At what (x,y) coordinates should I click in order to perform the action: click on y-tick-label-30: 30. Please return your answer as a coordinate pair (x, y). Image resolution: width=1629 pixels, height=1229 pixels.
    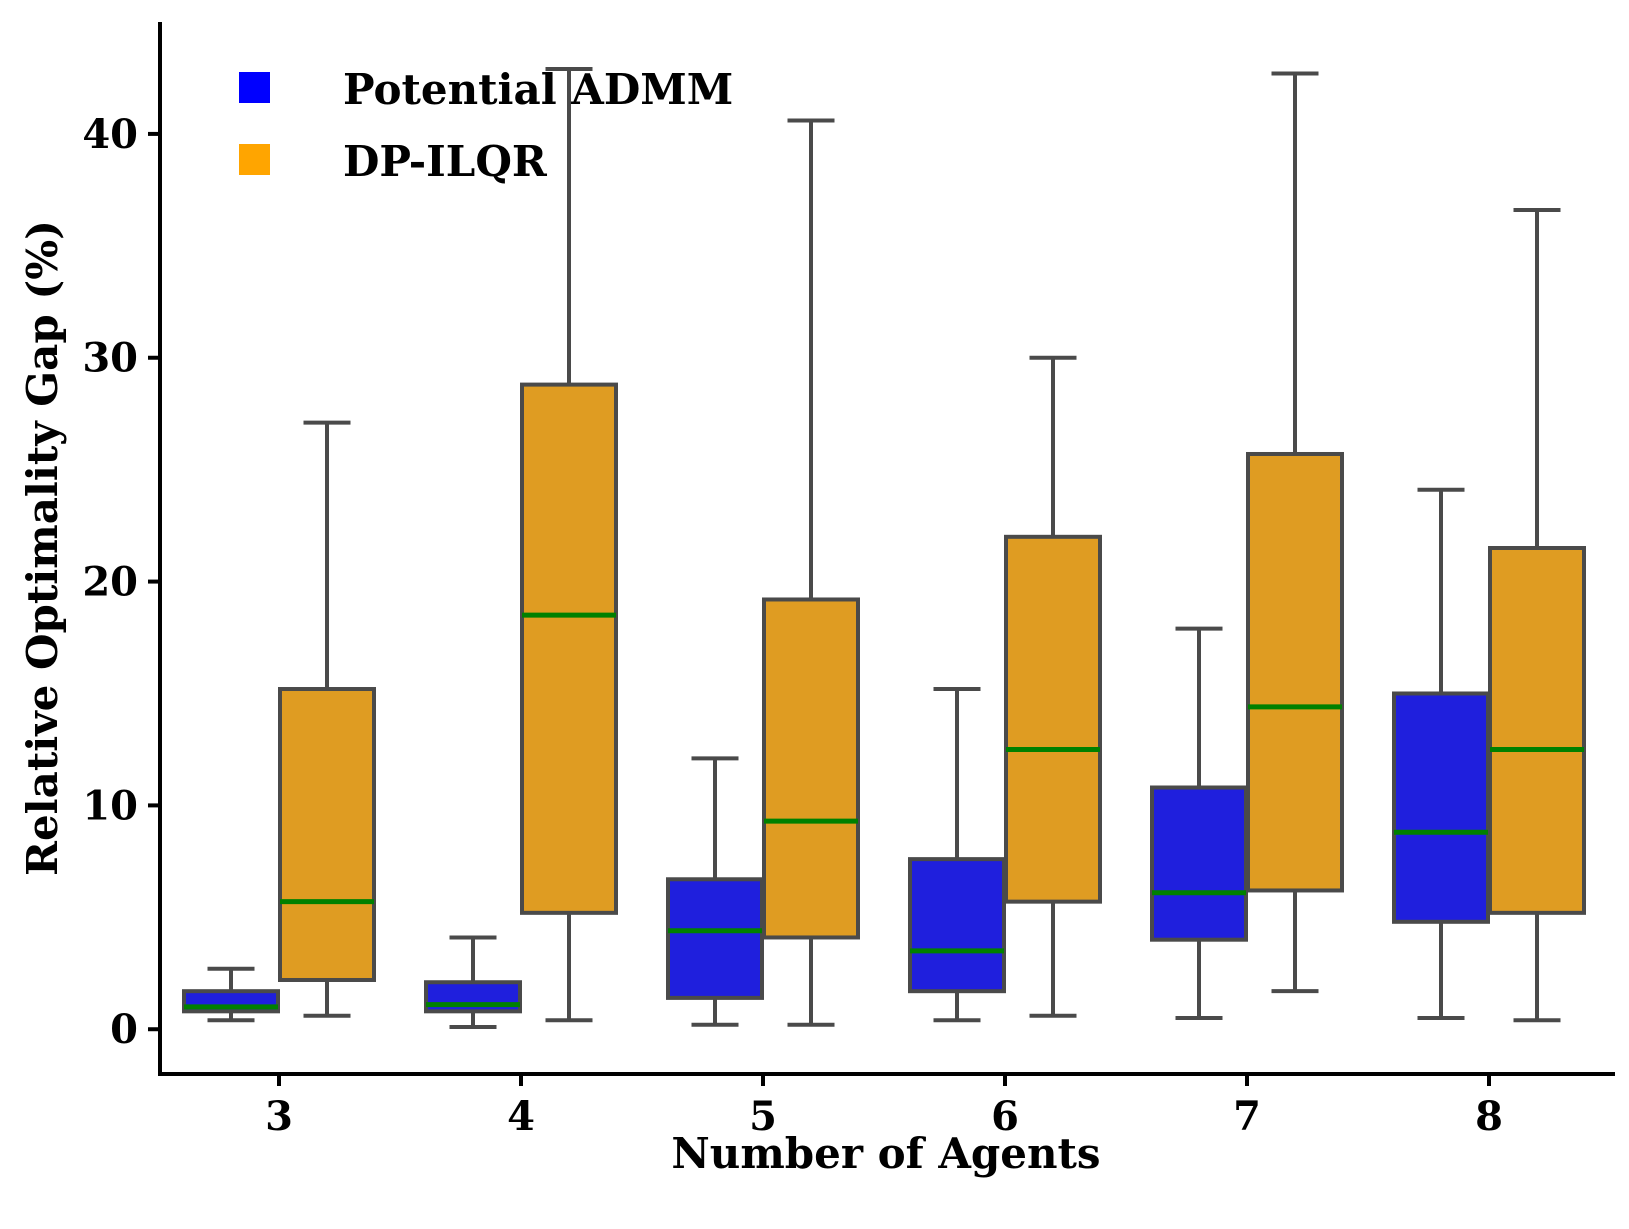
    Looking at the image, I should click on (110, 358).